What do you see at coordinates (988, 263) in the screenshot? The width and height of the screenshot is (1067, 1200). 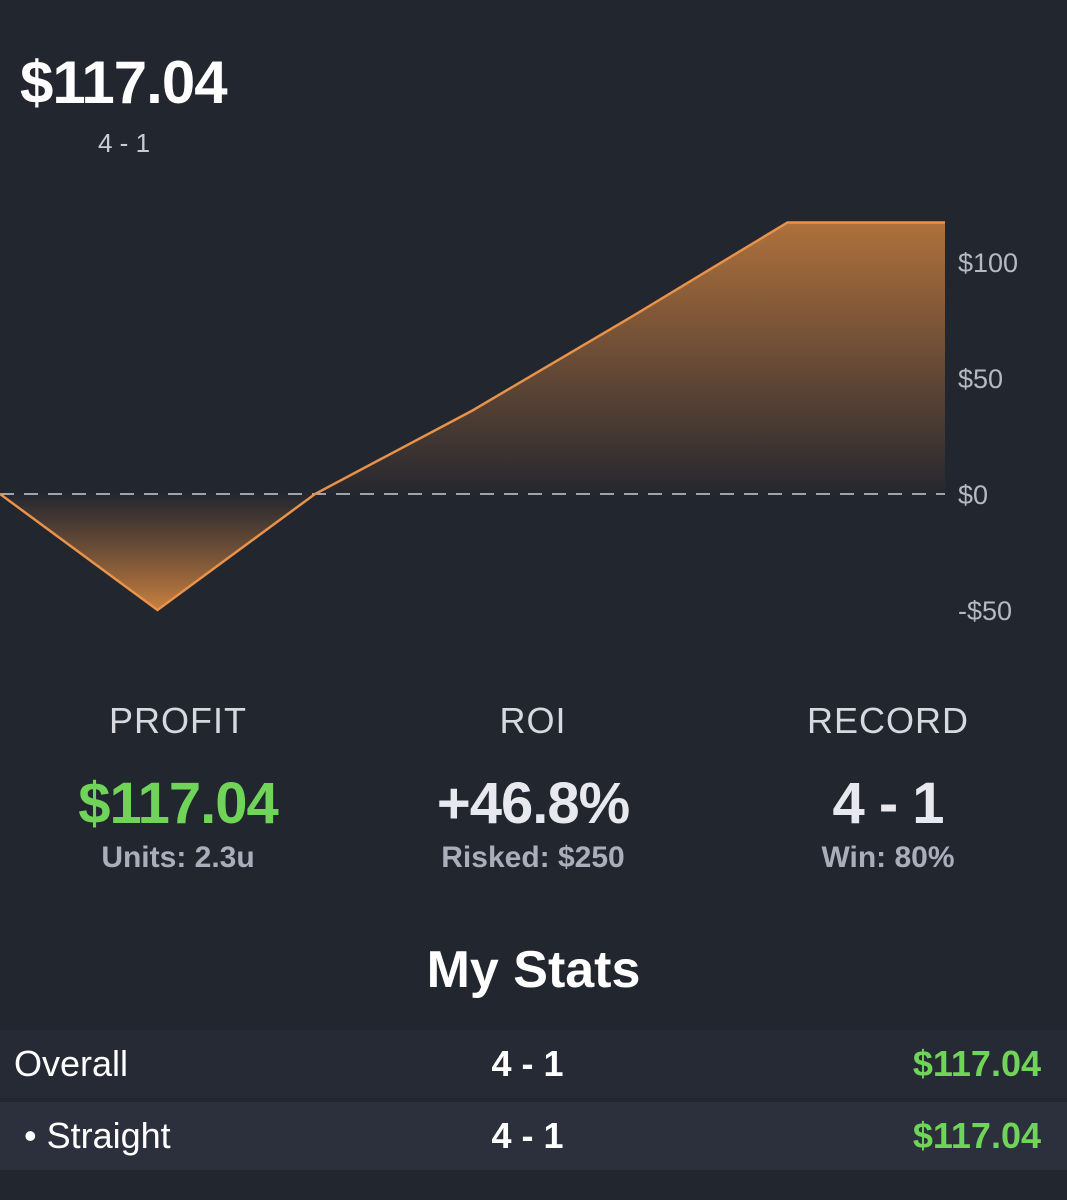 I see `y-tick-label: $100` at bounding box center [988, 263].